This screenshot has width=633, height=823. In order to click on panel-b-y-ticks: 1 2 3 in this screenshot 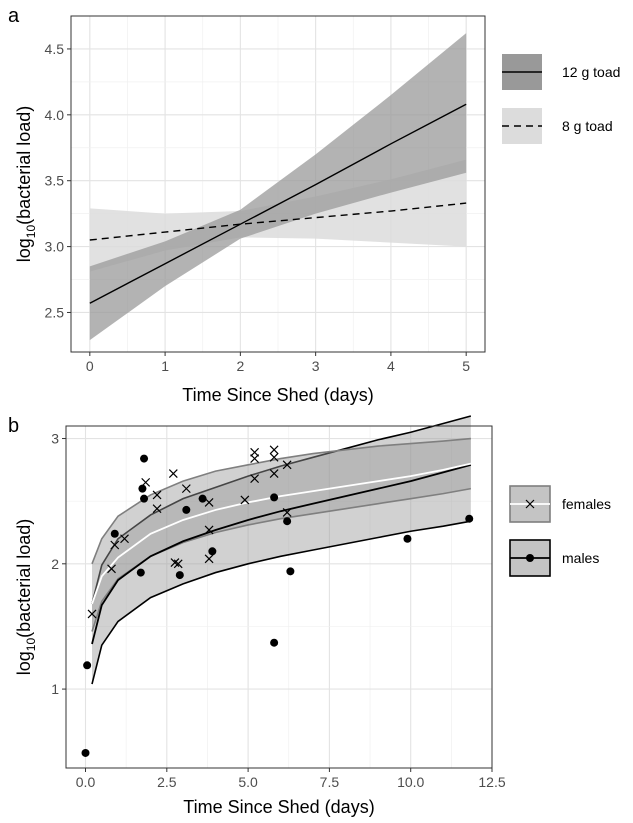, I will do `click(58, 564)`.